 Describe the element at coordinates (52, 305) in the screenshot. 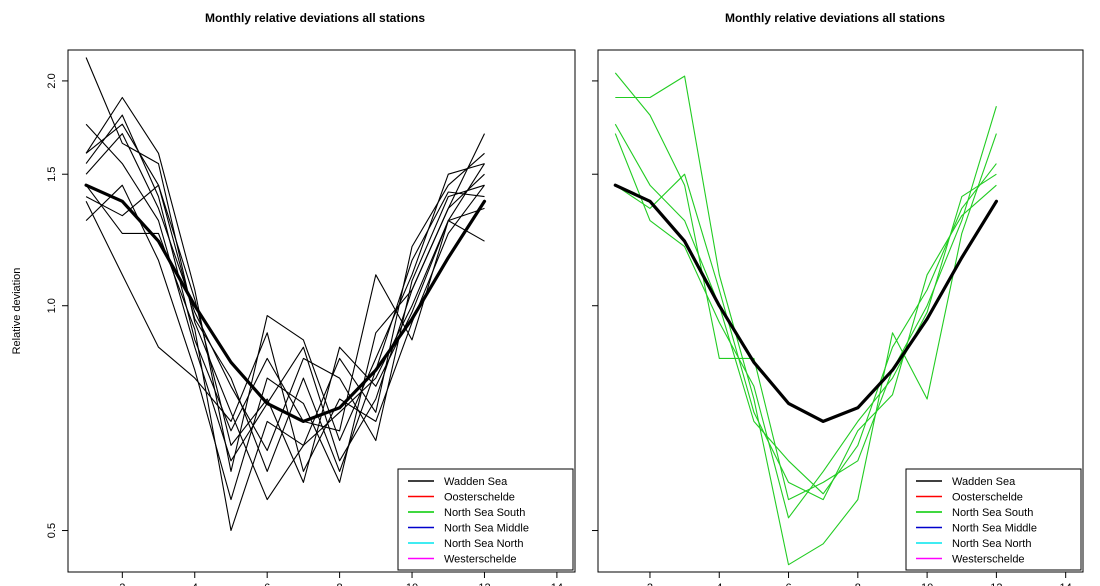

I see `y-tick-label: 1.0` at that location.